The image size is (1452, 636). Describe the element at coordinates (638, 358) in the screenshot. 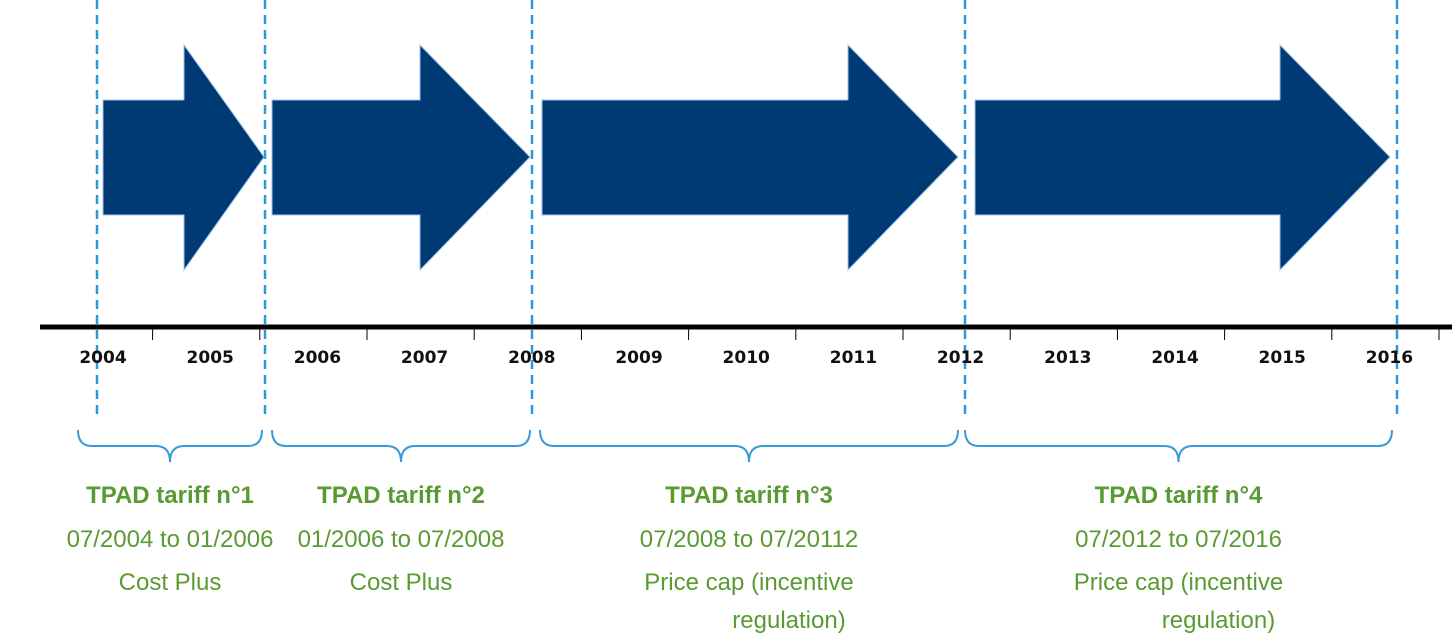

I see `year-label: 2009` at that location.